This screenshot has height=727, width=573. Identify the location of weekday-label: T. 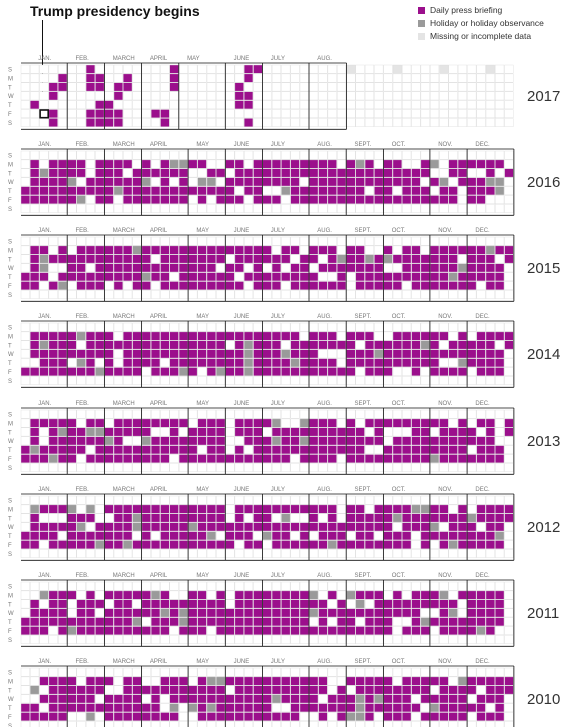
(10, 192).